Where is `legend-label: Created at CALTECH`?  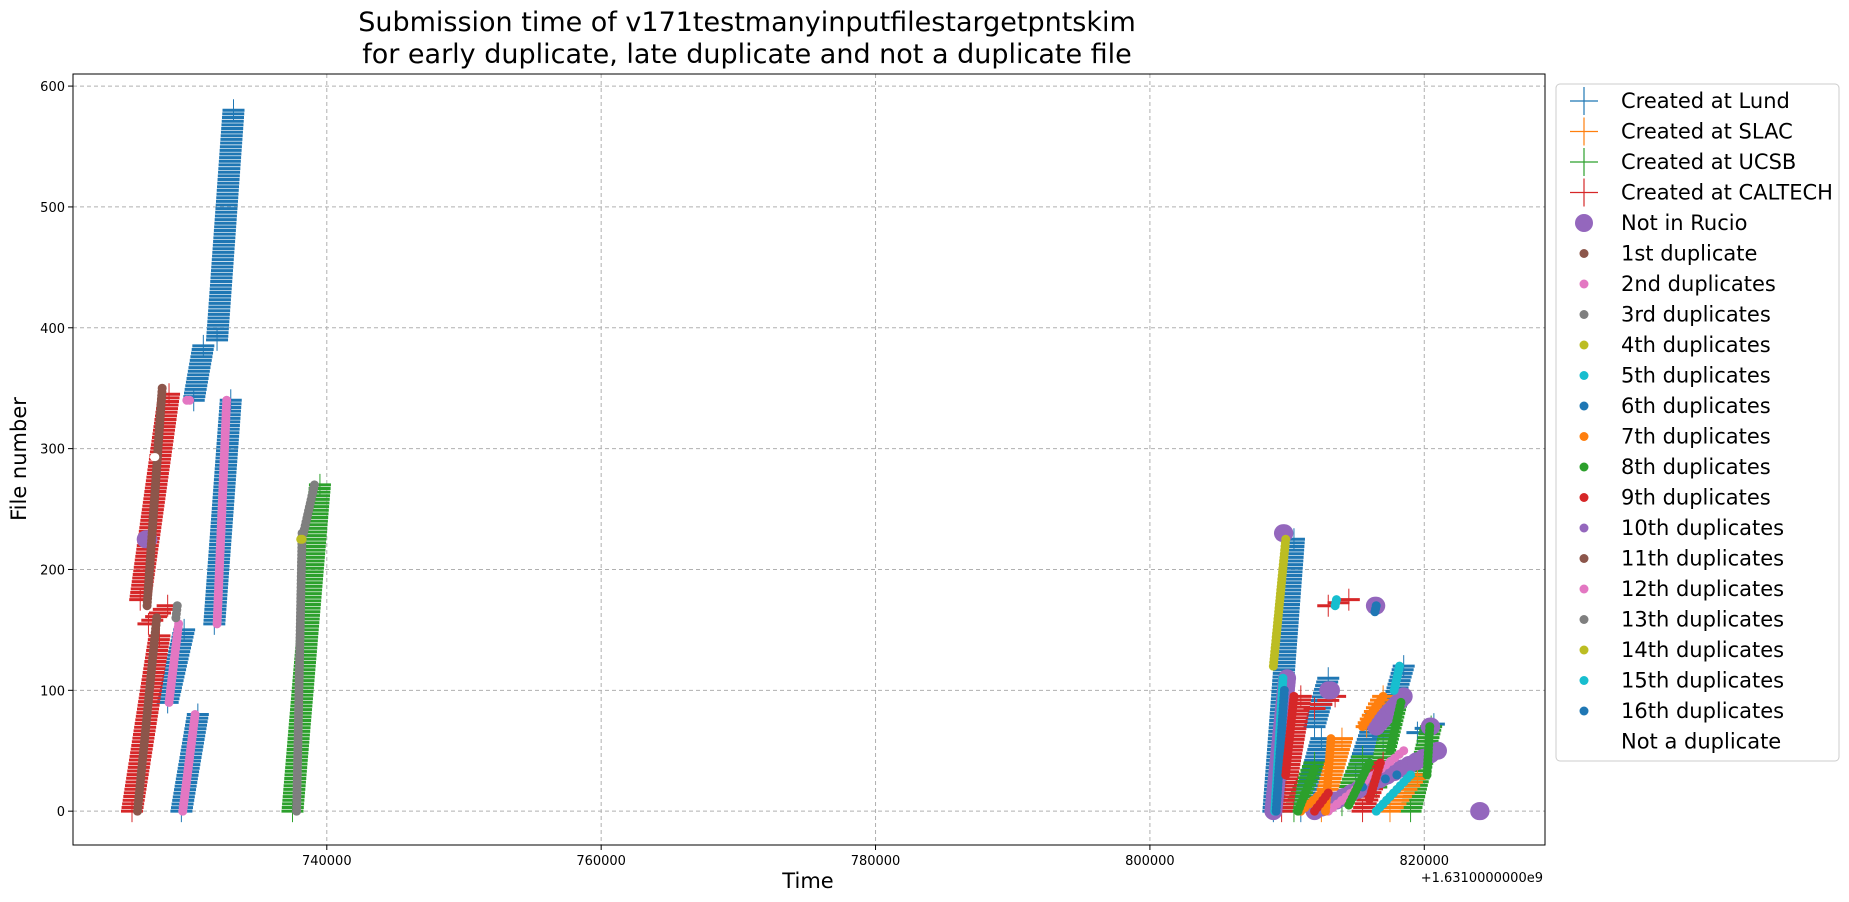
legend-label: Created at CALTECH is located at coordinates (1727, 193).